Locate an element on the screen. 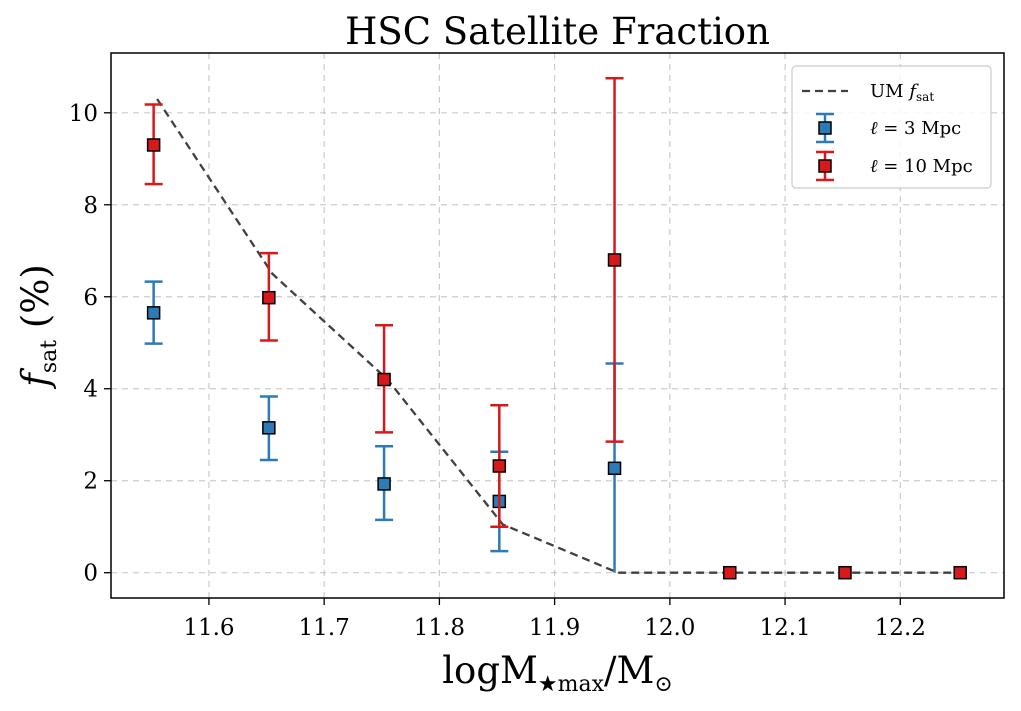  x-tick-label: 12.1 is located at coordinates (784, 628).